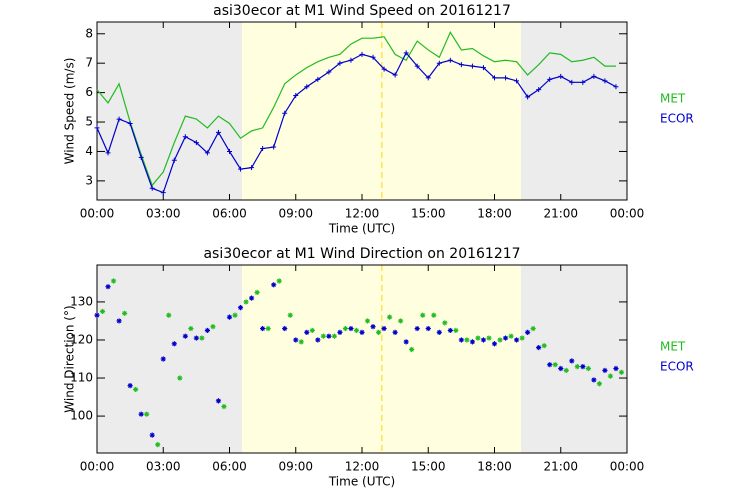 The height and width of the screenshot is (500, 740). What do you see at coordinates (81, 301) in the screenshot?
I see `y-tick-label: 130` at bounding box center [81, 301].